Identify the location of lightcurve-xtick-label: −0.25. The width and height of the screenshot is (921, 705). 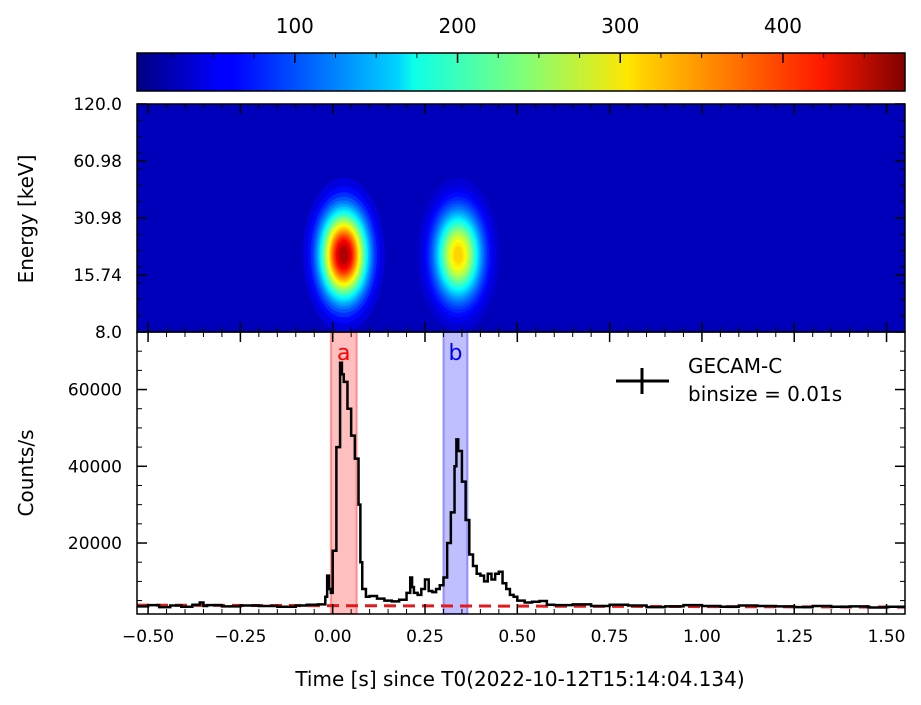
(240, 637).